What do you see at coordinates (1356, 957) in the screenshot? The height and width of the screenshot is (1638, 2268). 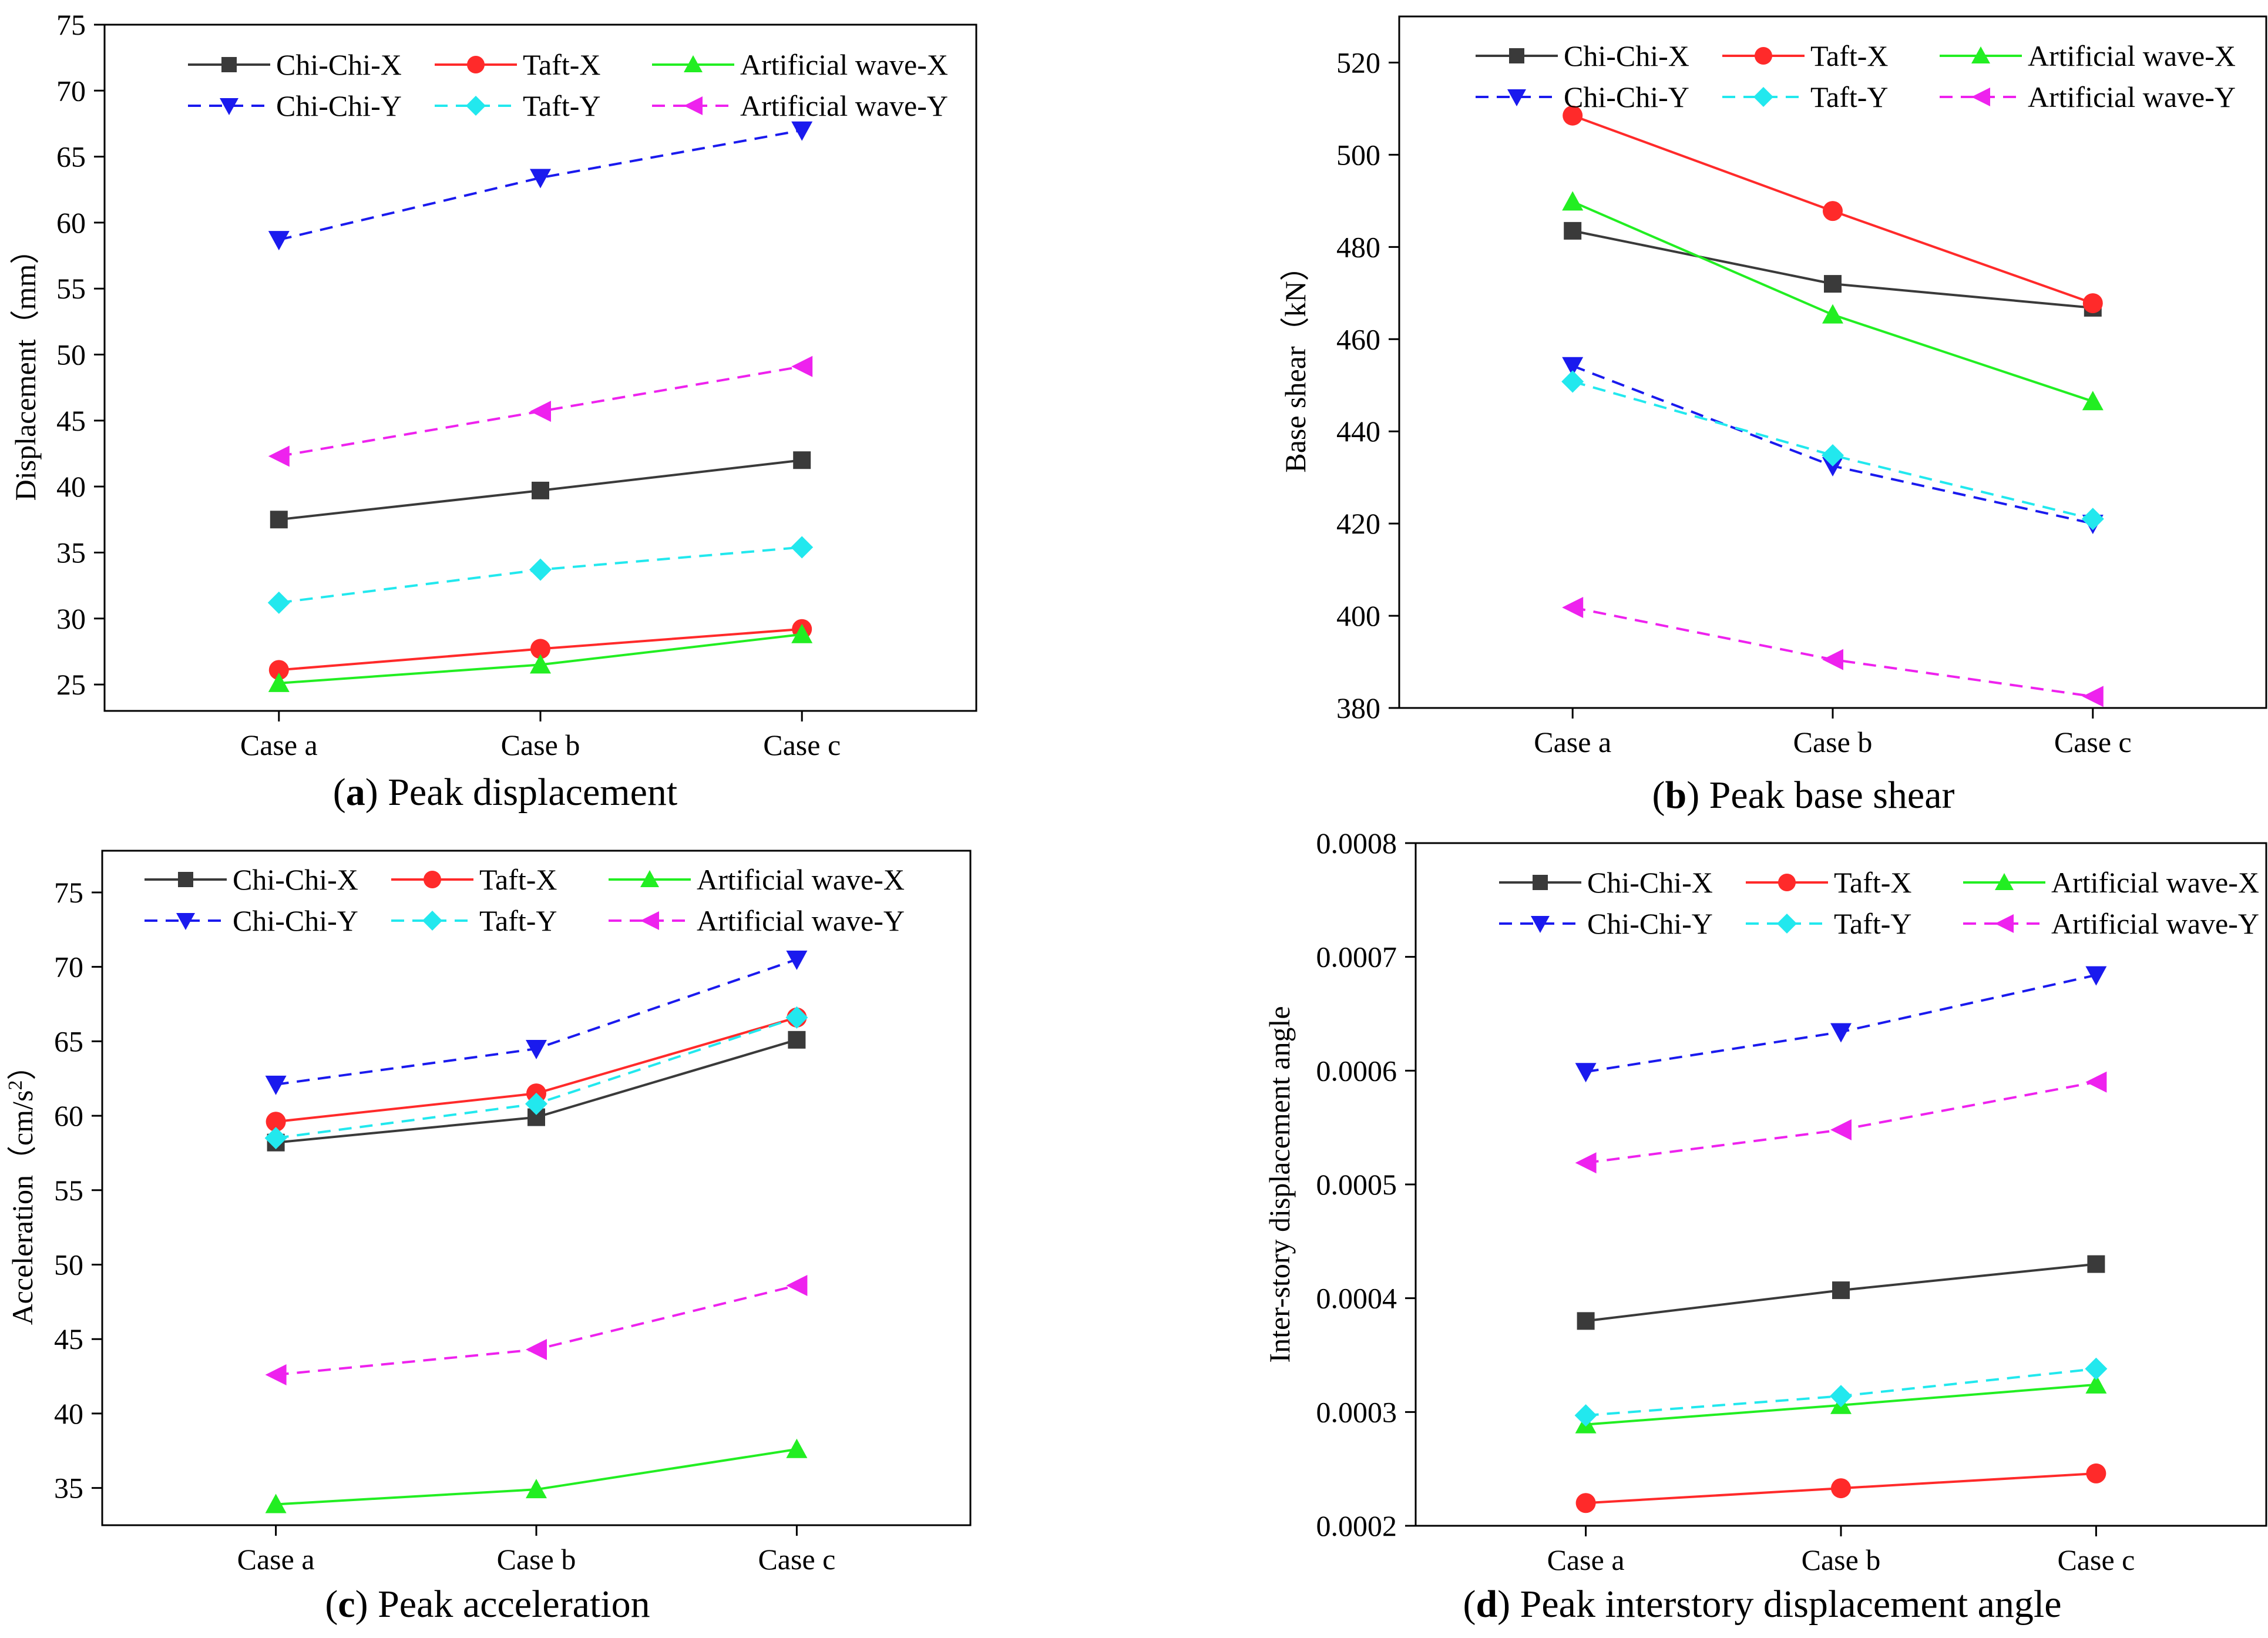 I see `y-tick-label: 0.0007` at bounding box center [1356, 957].